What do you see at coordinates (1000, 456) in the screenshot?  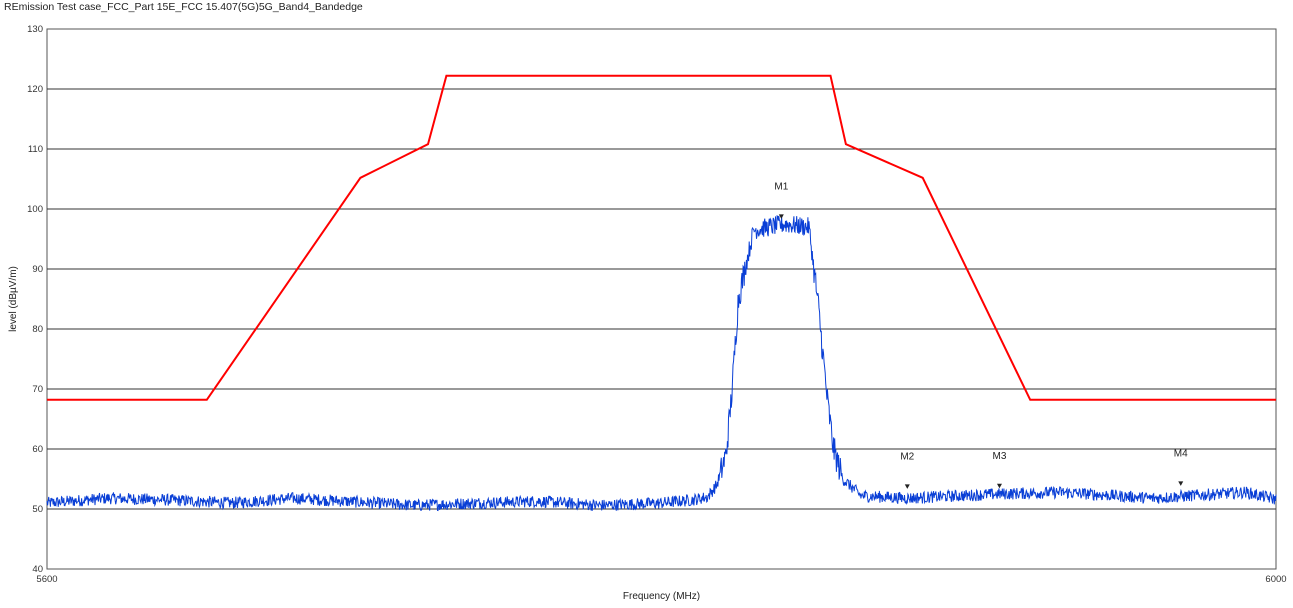 I see `marker-label-m3: M3` at bounding box center [1000, 456].